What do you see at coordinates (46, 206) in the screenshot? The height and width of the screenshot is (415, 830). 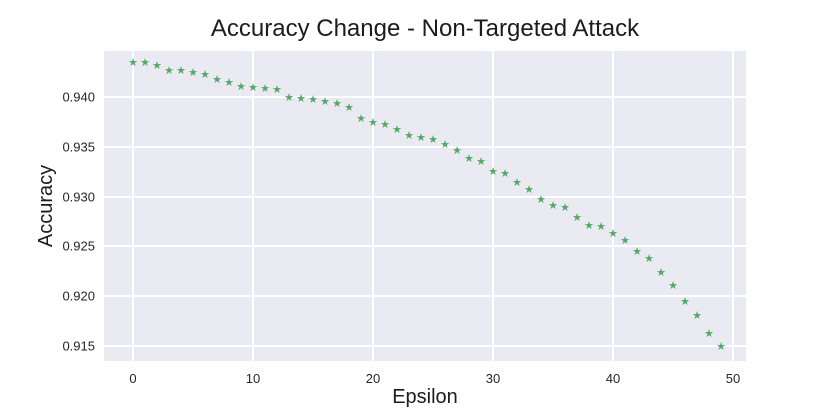 I see `y-axis-label: Accuracy` at bounding box center [46, 206].